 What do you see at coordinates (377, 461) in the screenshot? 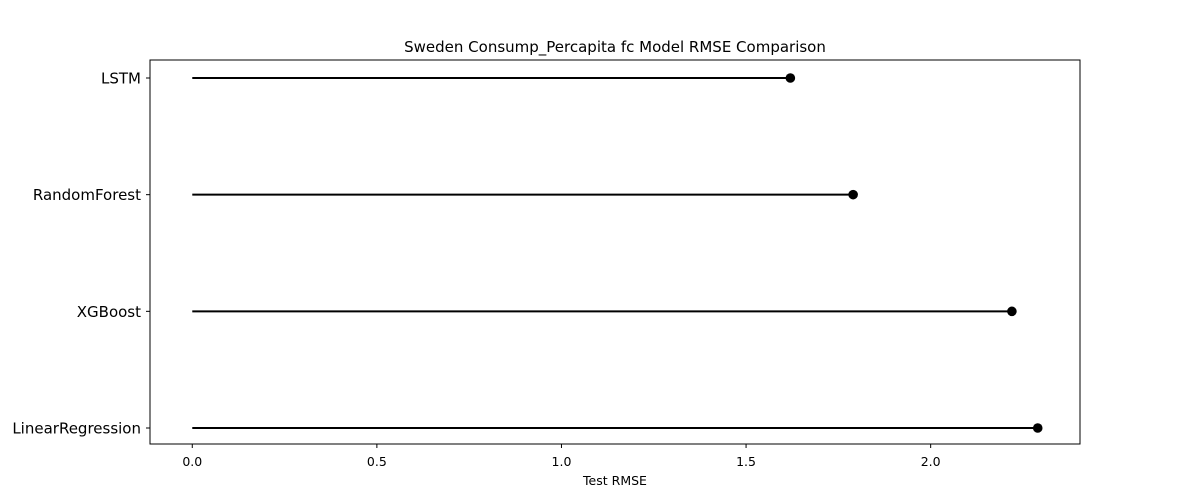
I see `x-tick-label: 0.5` at bounding box center [377, 461].